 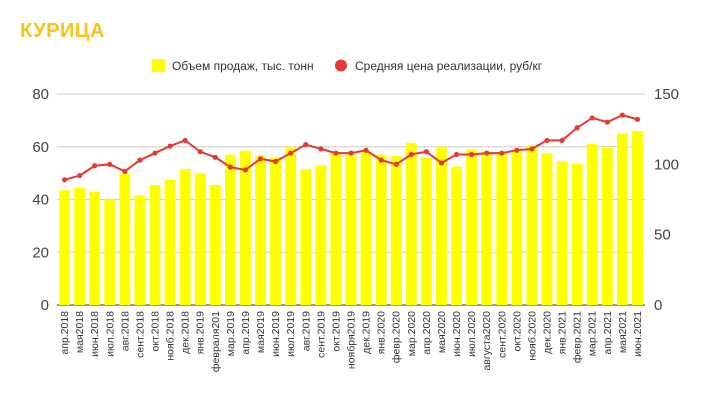 I want to click on x-axis-tick-label: сент.2018, so click(x=140, y=334).